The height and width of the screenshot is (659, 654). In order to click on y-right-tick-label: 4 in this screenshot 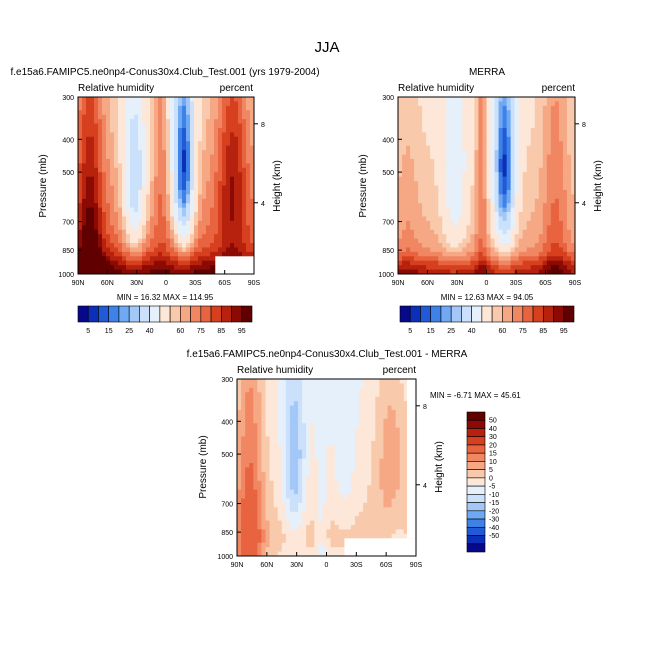, I will do `click(584, 204)`.